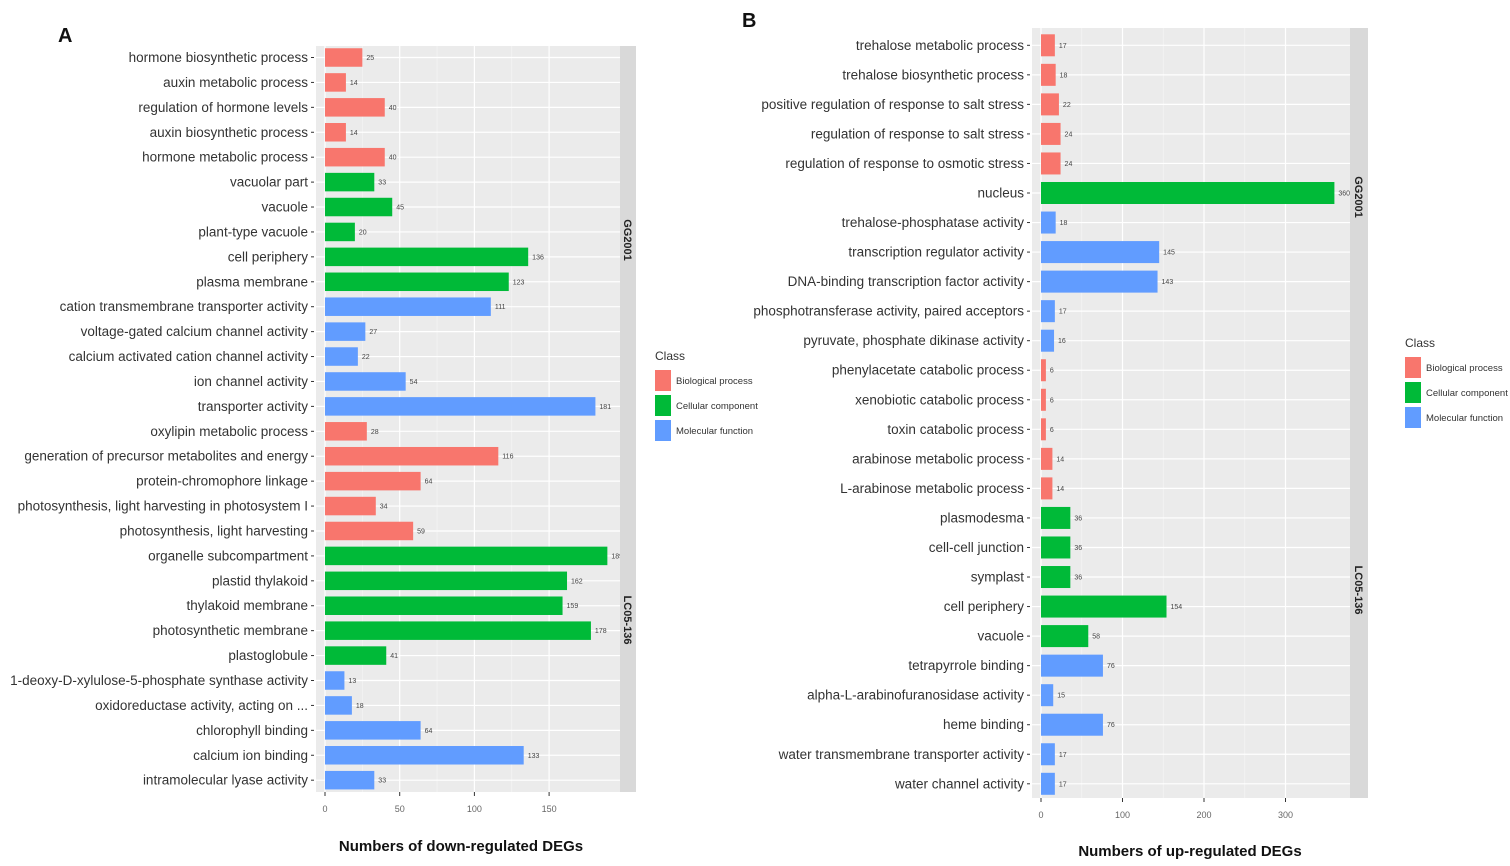  I want to click on panel-b-lc05-136-water-transmembrane-transporter-activity-data-label: 17, so click(1063, 755).